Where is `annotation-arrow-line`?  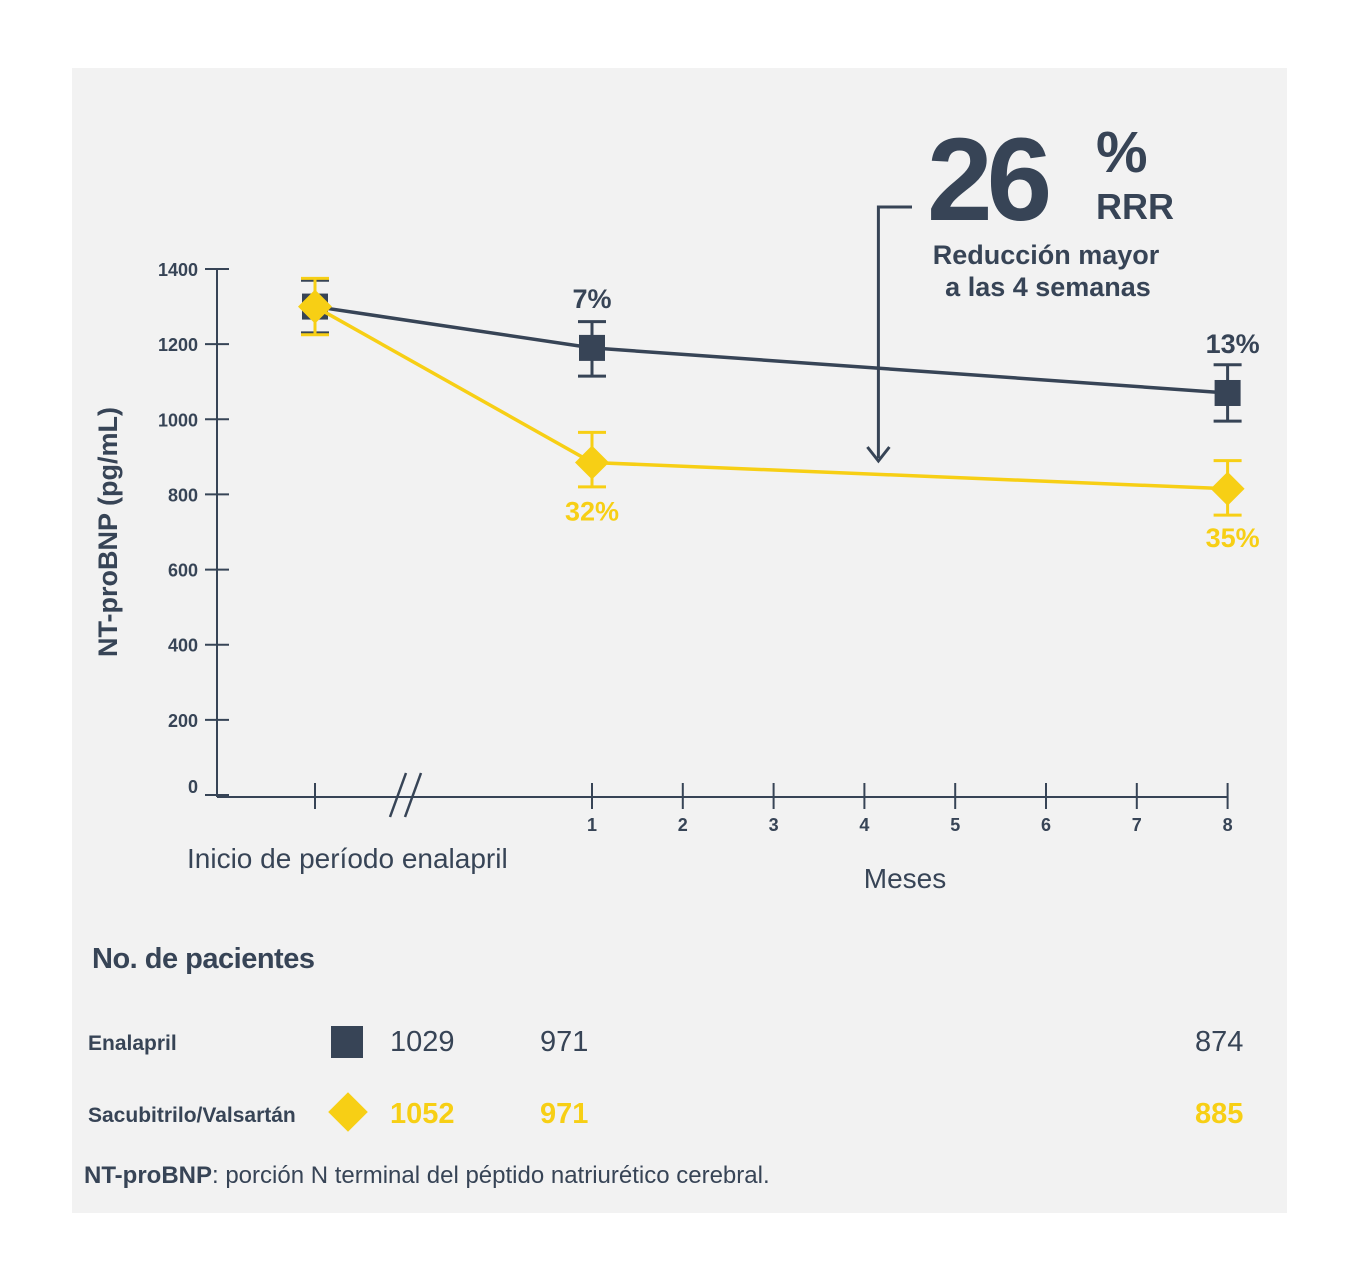
annotation-arrow-line is located at coordinates (894, 331).